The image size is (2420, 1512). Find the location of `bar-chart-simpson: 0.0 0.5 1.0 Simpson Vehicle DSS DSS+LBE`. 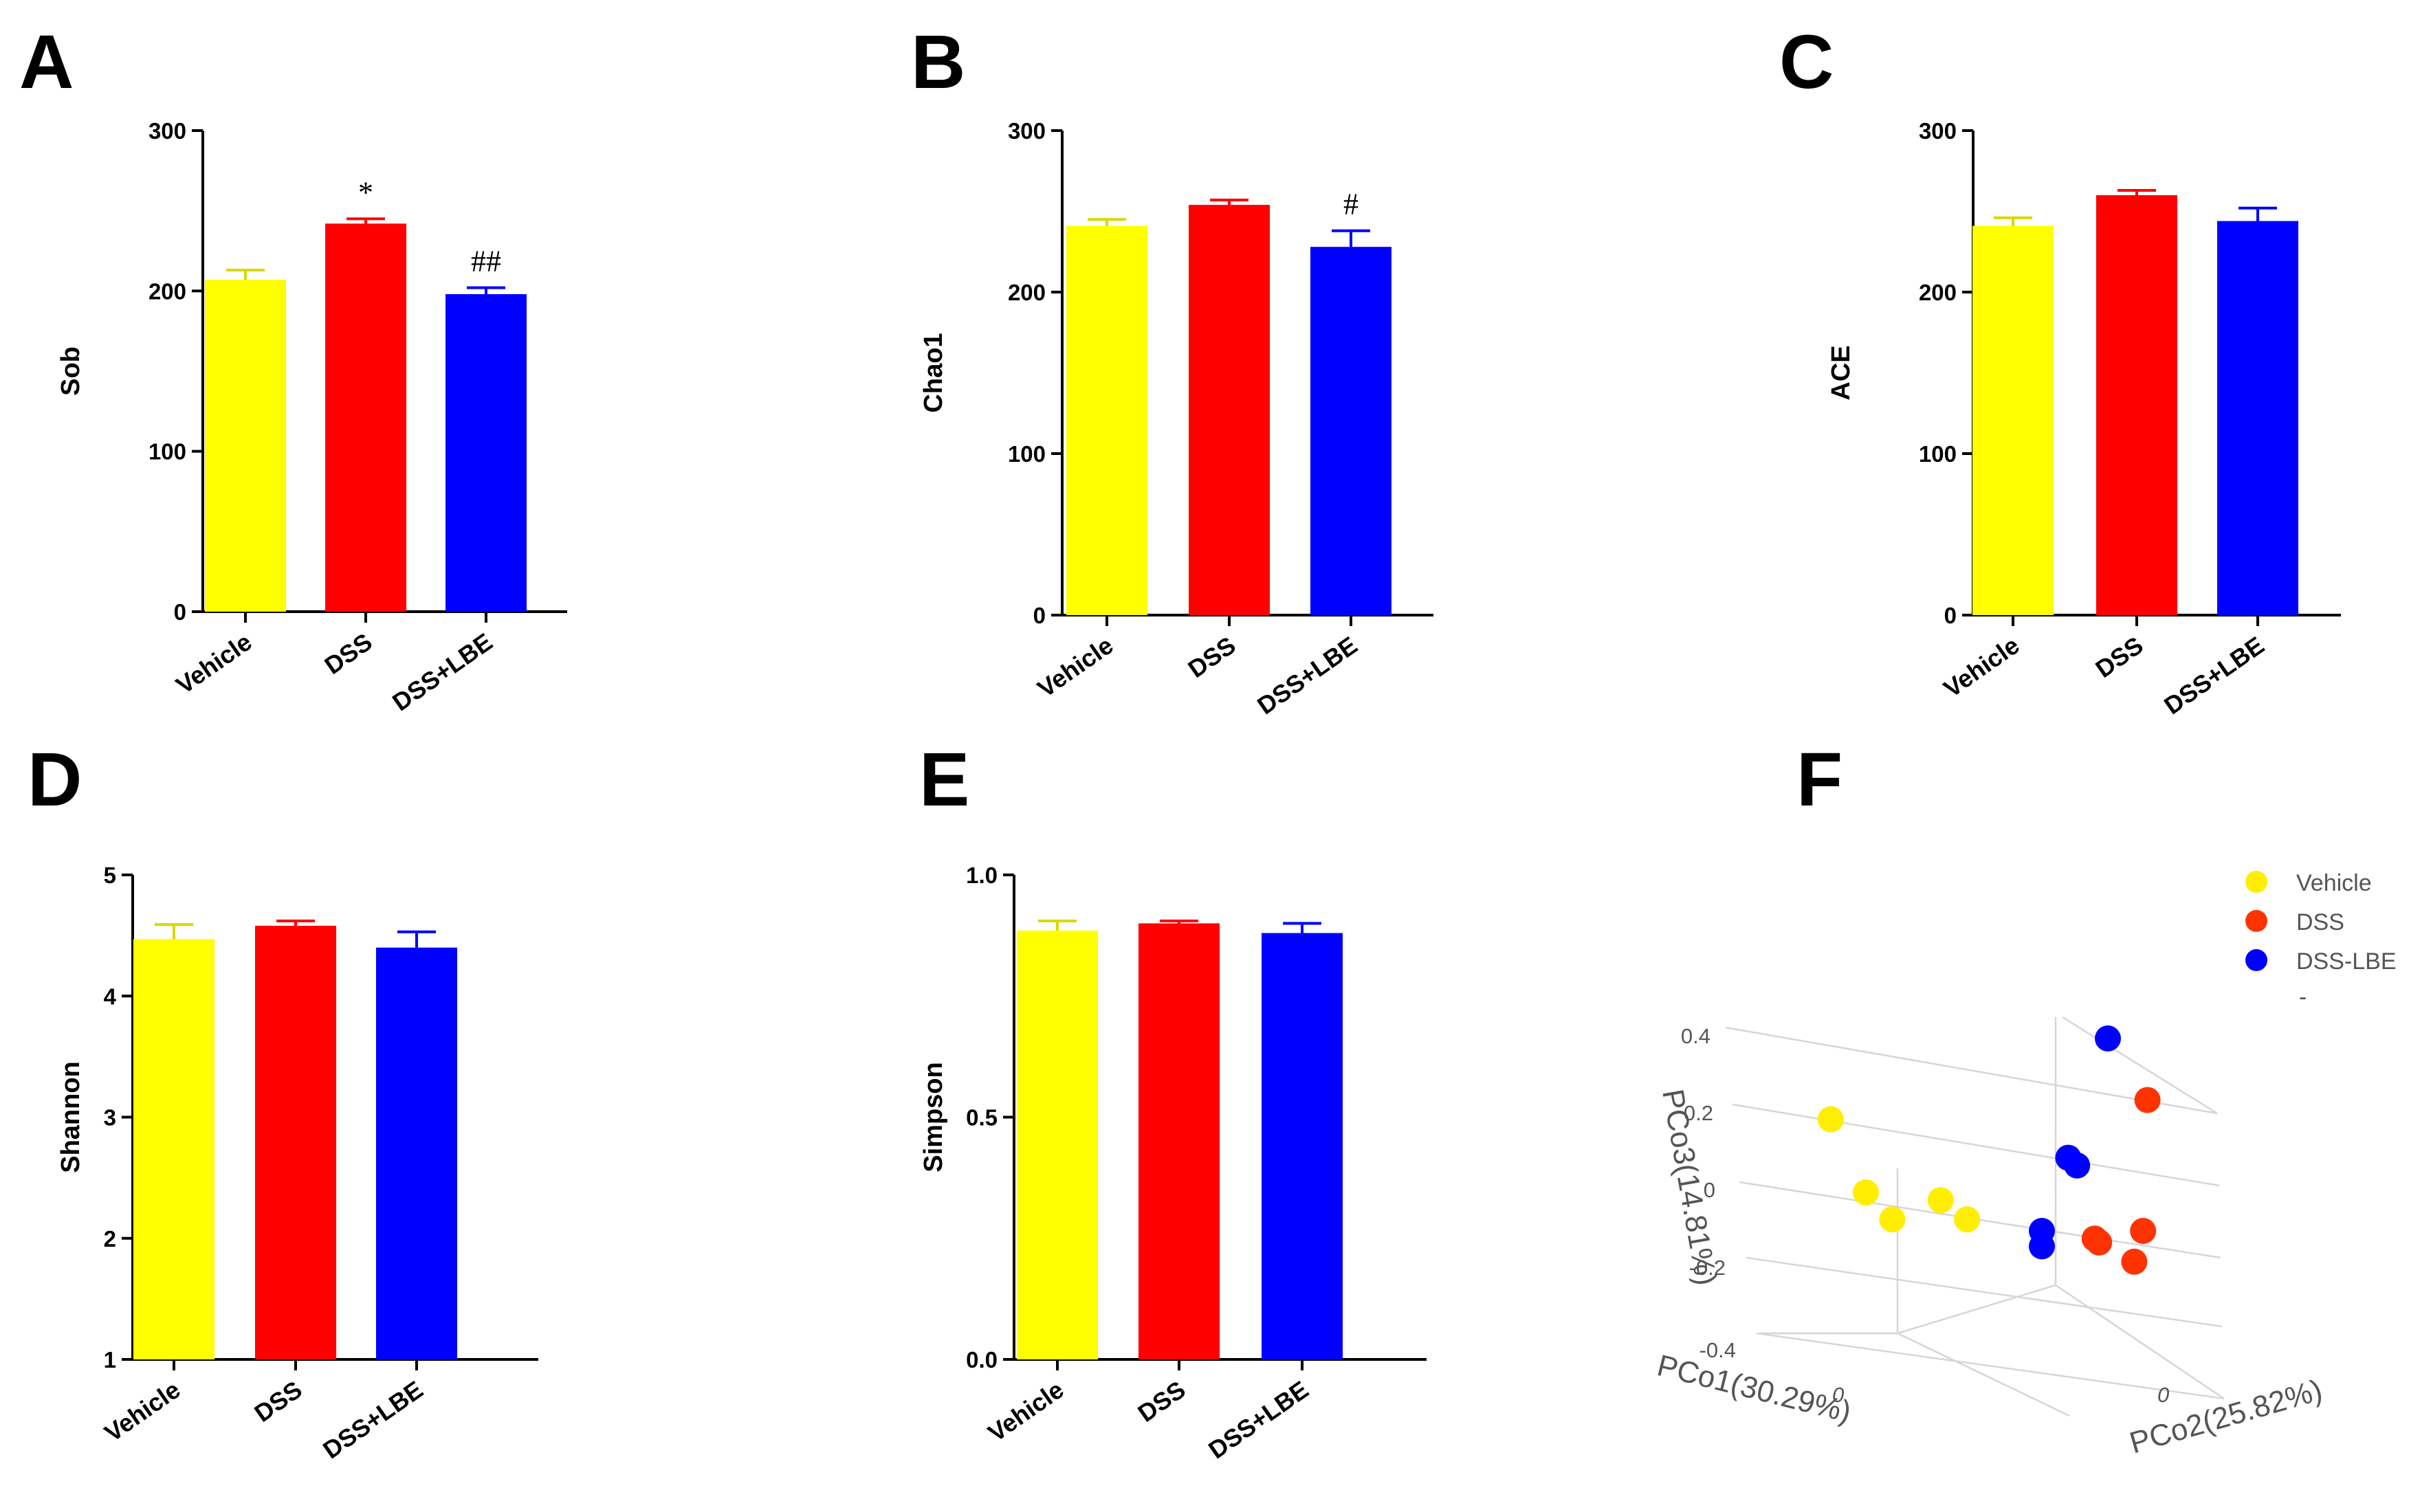

bar-chart-simpson: 0.0 0.5 1.0 Simpson Vehicle DSS DSS+LBE is located at coordinates (1173, 1164).